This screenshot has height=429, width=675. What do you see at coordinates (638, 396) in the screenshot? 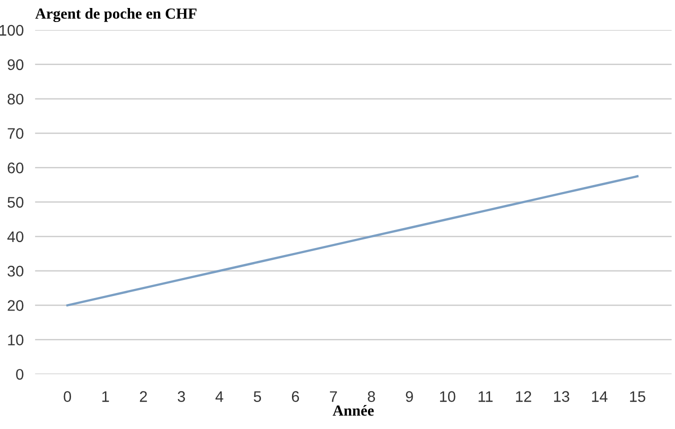
I see `x-tick-label: 15` at bounding box center [638, 396].